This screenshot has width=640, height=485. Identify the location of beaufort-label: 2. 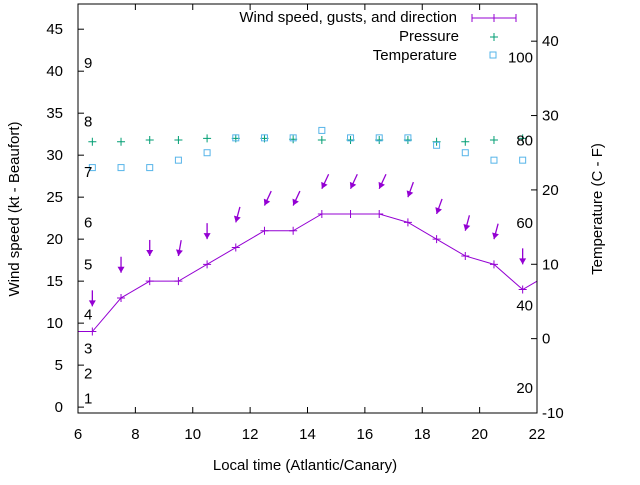
(88, 374).